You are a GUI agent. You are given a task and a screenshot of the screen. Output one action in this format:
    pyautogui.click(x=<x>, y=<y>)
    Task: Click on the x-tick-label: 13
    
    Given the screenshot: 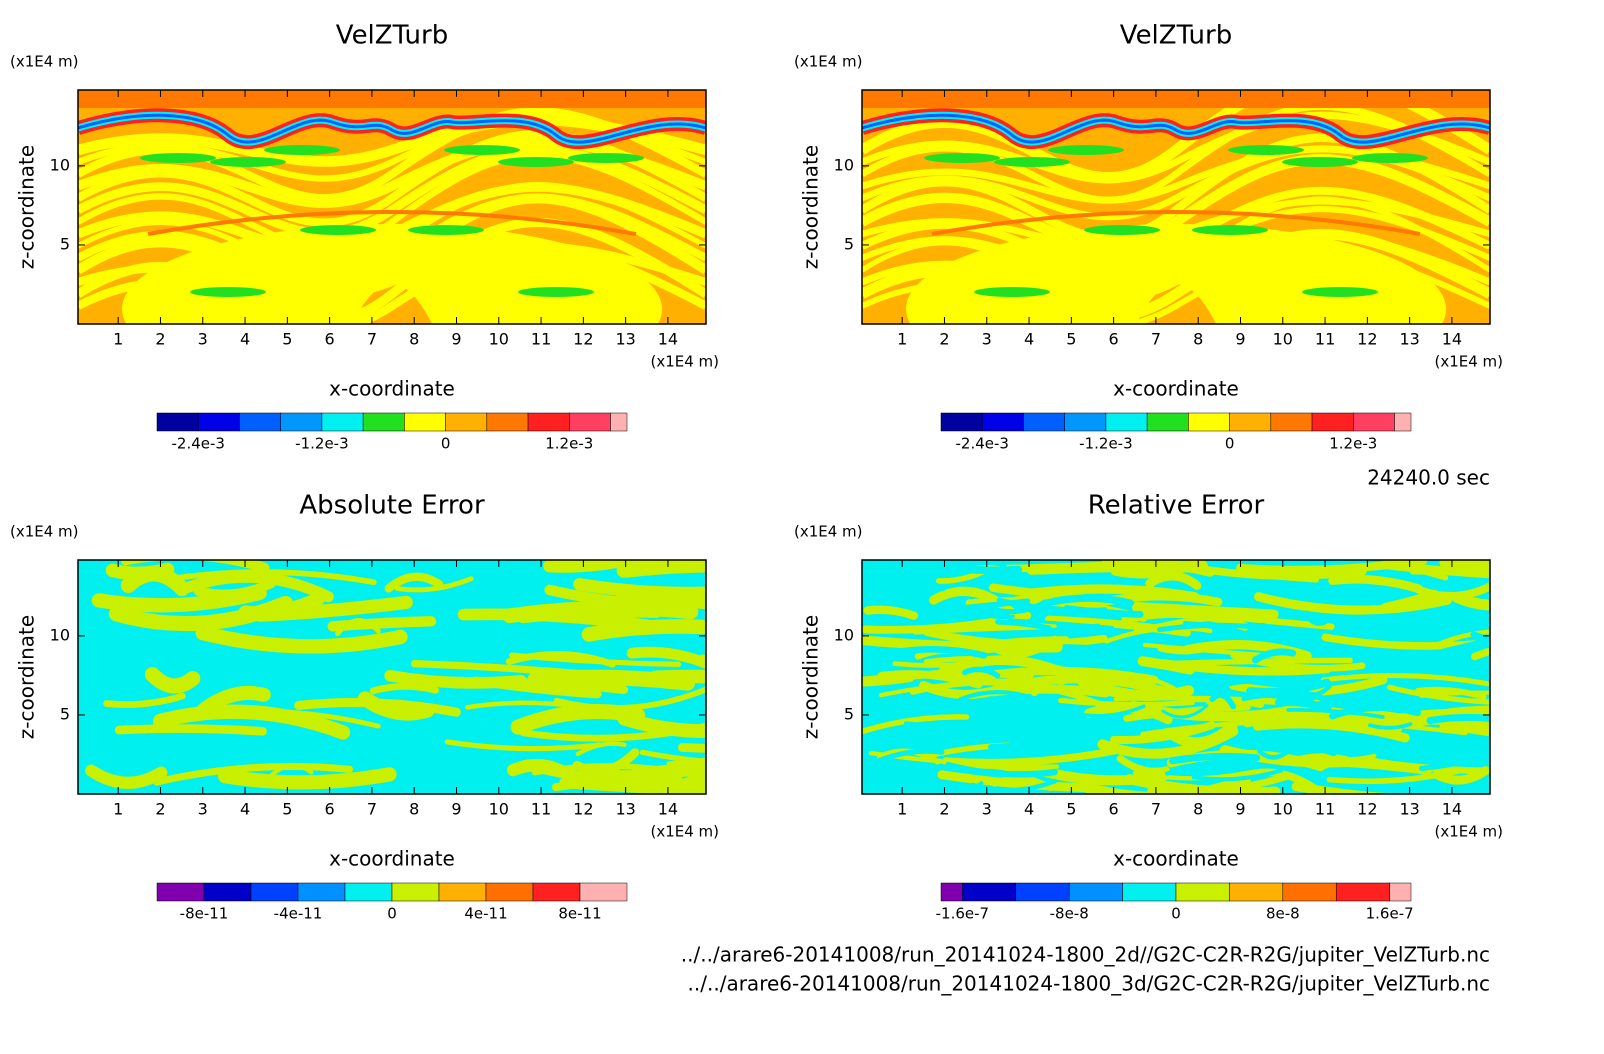 What is the action you would take?
    pyautogui.click(x=625, y=339)
    